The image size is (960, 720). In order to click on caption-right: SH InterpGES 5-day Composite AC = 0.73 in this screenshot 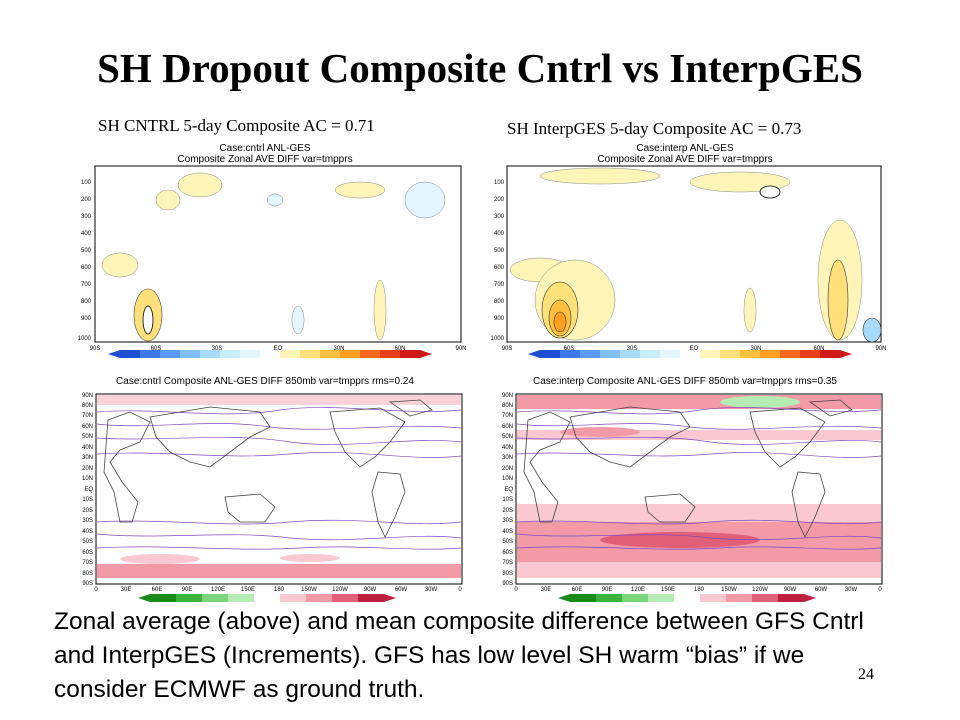, I will do `click(654, 128)`.